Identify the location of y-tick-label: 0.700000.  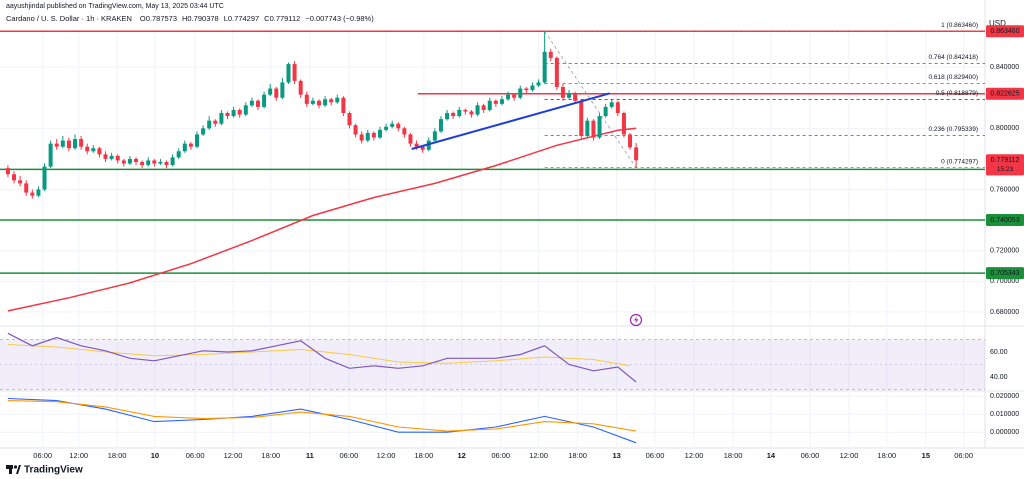
(1004, 281).